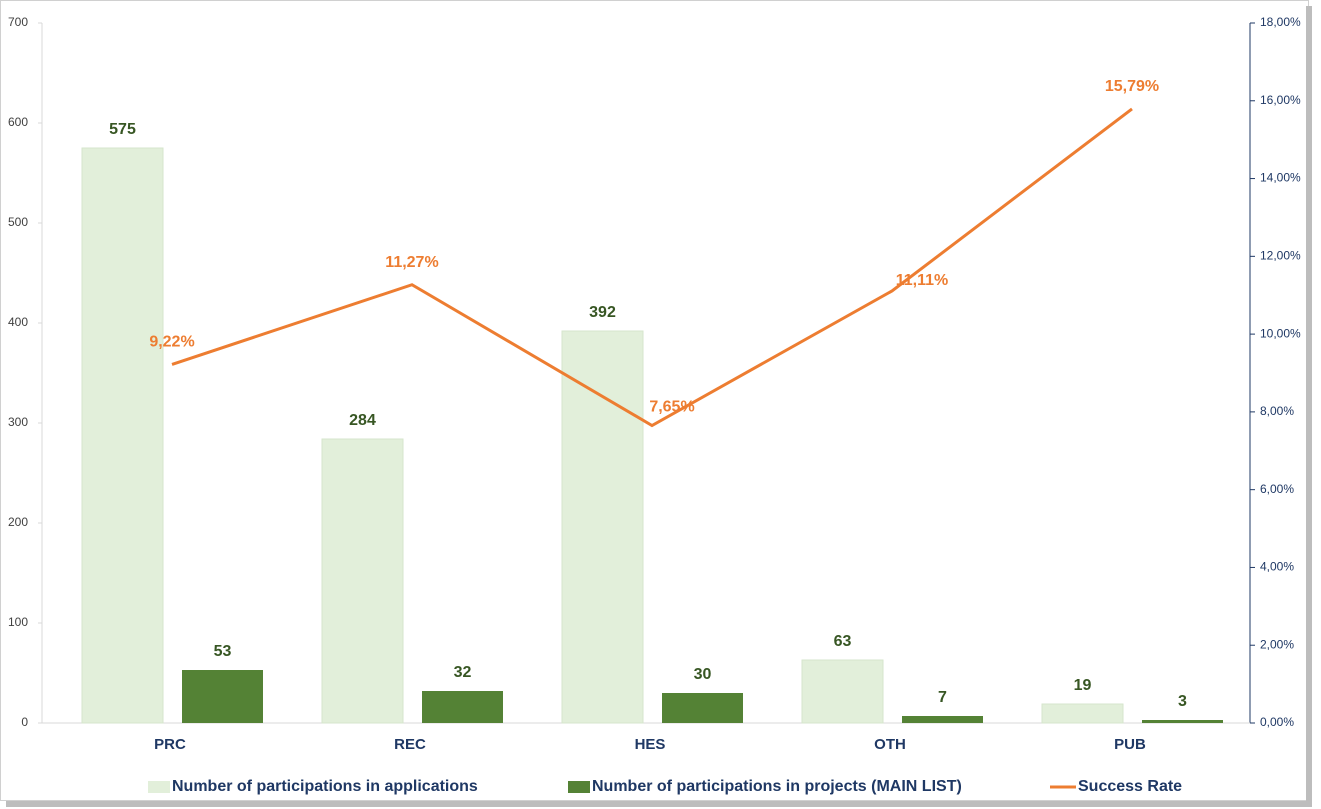 Image resolution: width=1321 pixels, height=809 pixels. Describe the element at coordinates (463, 672) in the screenshot. I see `bar-value-label: 32` at that location.